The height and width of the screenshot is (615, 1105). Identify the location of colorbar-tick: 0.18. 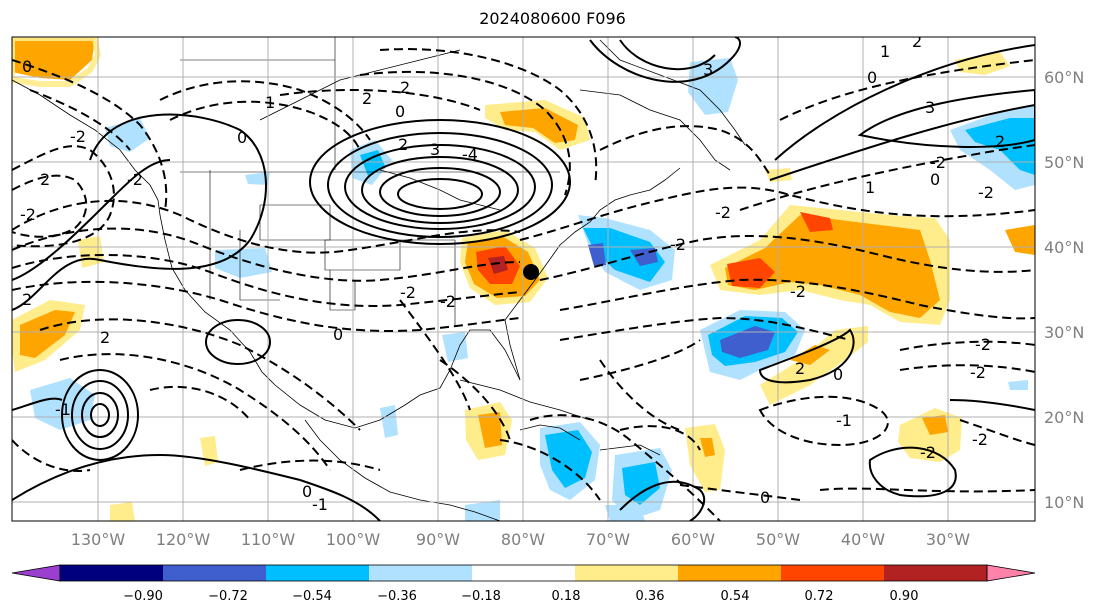
(566, 596).